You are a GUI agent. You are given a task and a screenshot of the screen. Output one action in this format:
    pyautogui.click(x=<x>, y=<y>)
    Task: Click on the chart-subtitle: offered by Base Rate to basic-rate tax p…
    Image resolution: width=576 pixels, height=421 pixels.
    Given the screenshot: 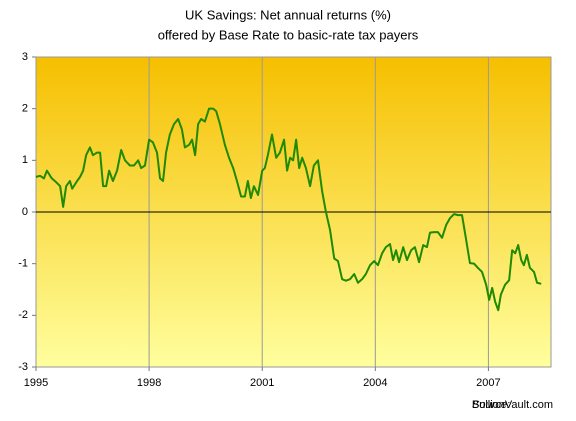 What is the action you would take?
    pyautogui.click(x=288, y=34)
    